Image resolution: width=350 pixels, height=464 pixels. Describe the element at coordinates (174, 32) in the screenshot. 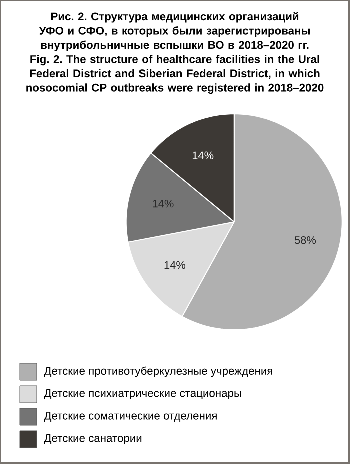

I see `chart-title: Рис. 2. Структура медицинских организаций УФО и СФО, в которых были зарегистрированы внутрибольничные вспышки ВО в 2018–2020 гг.` at that location.